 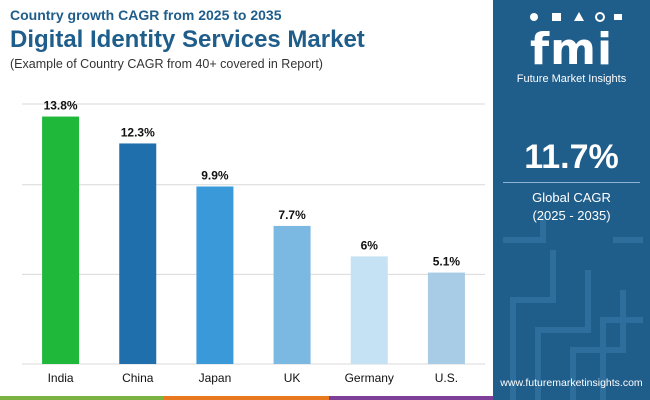 I want to click on global-cagr-value: 11.7%, so click(x=571, y=157).